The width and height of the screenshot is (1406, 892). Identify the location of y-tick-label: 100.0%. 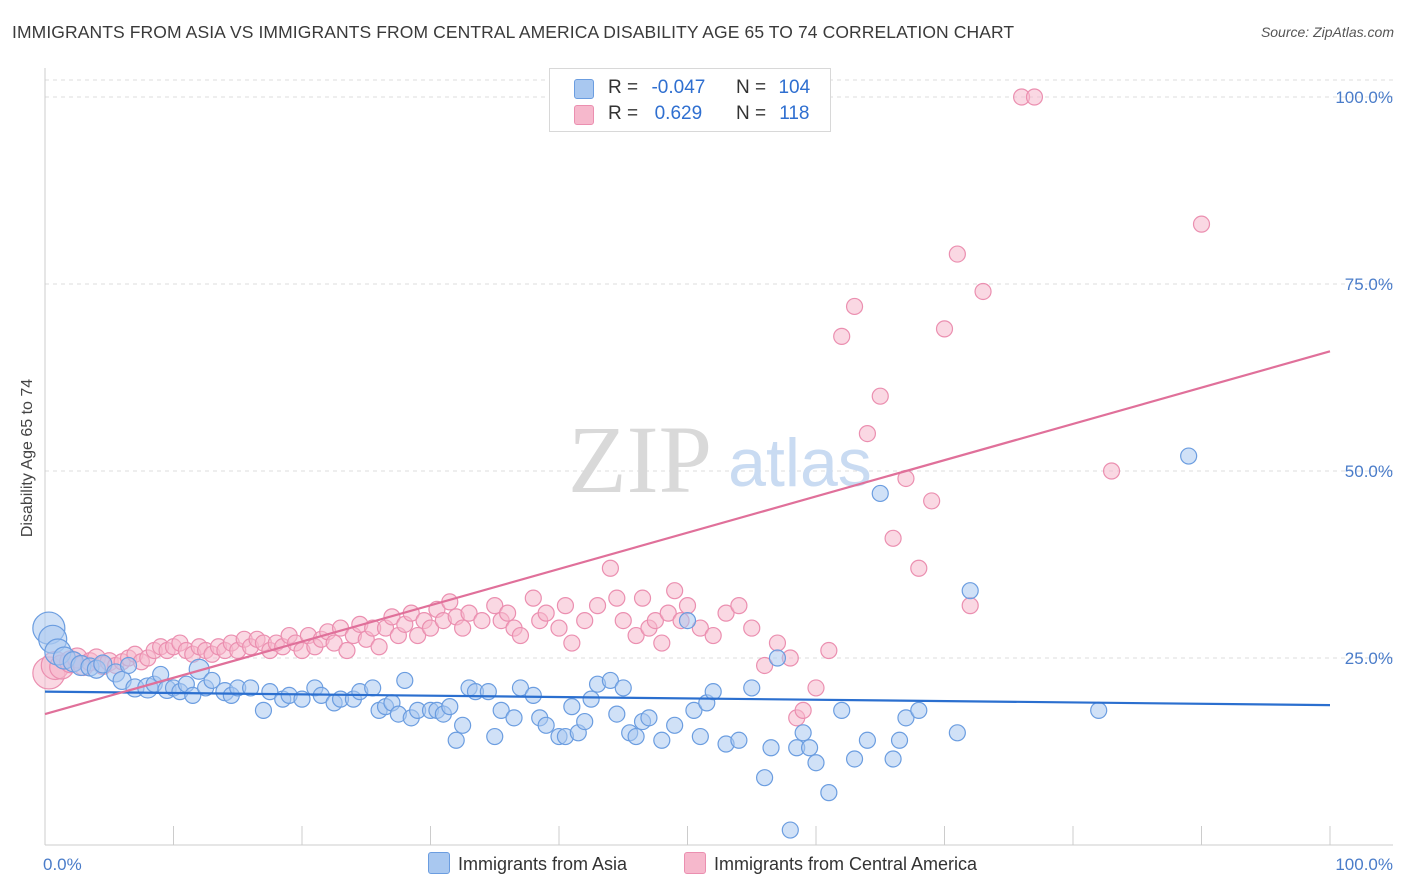
(1364, 97).